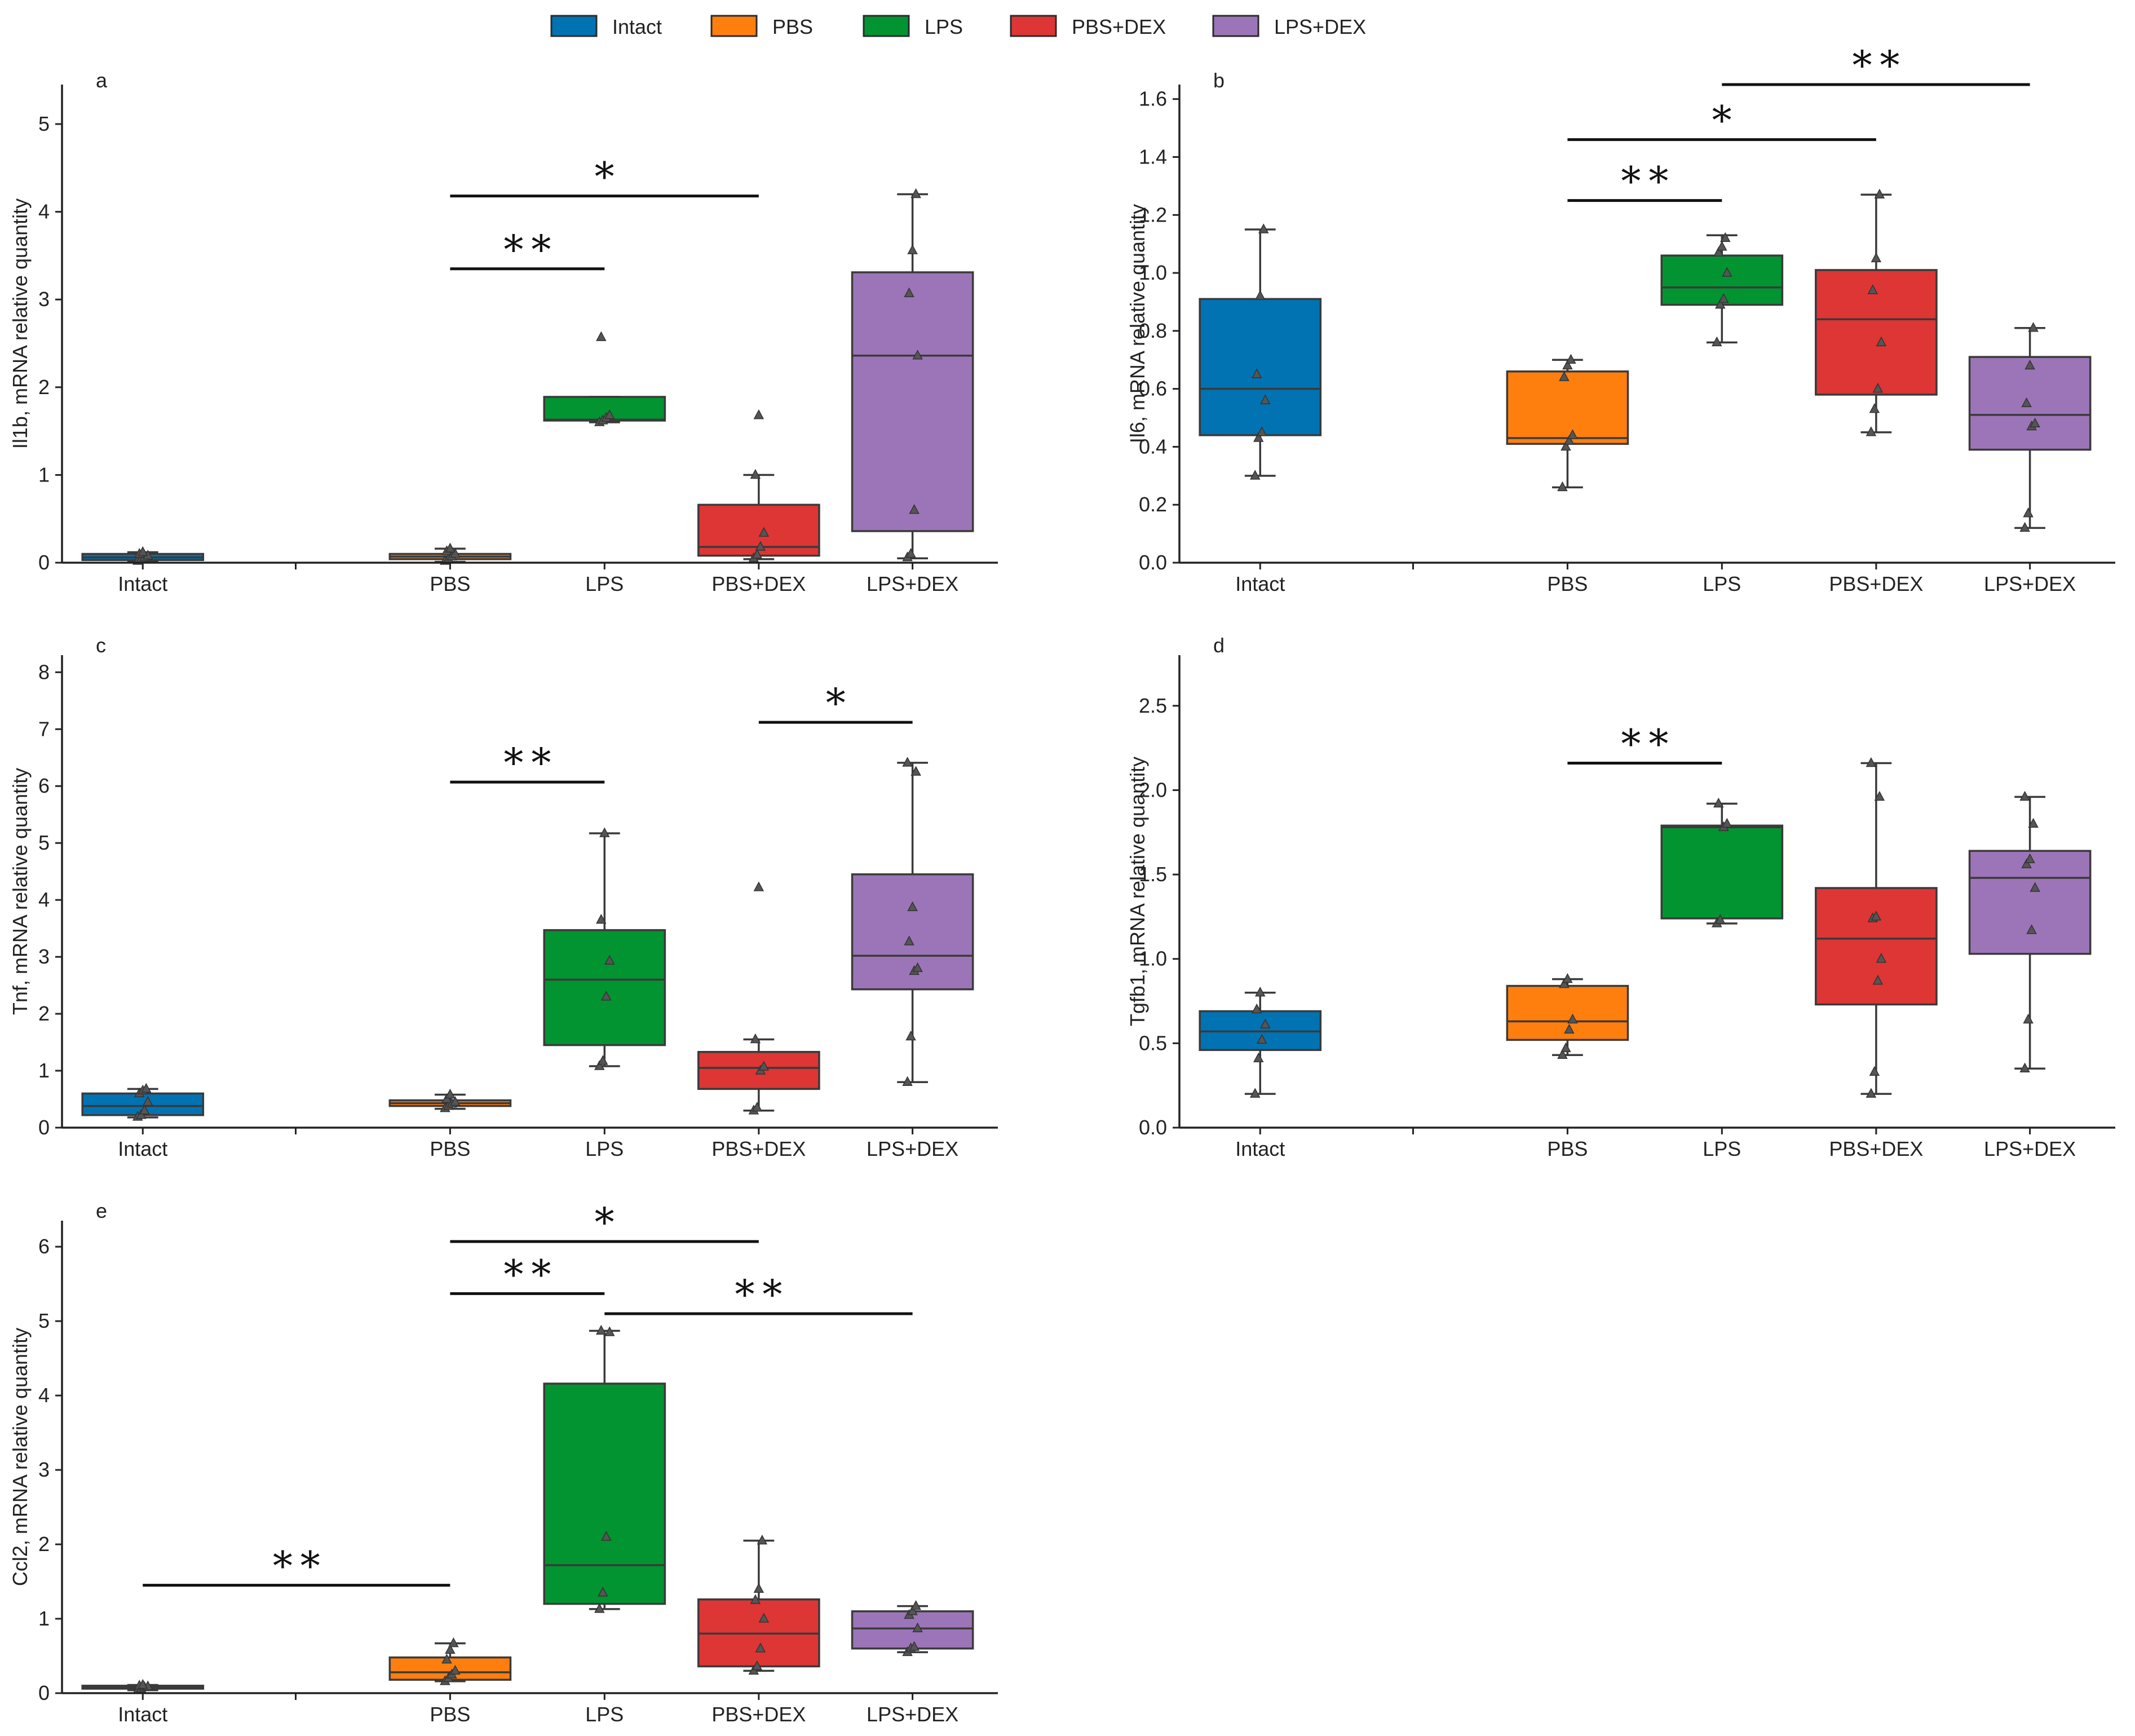 Image resolution: width=2135 pixels, height=1736 pixels. Describe the element at coordinates (605, 177) in the screenshot. I see `panel-a-significance-label: *` at that location.